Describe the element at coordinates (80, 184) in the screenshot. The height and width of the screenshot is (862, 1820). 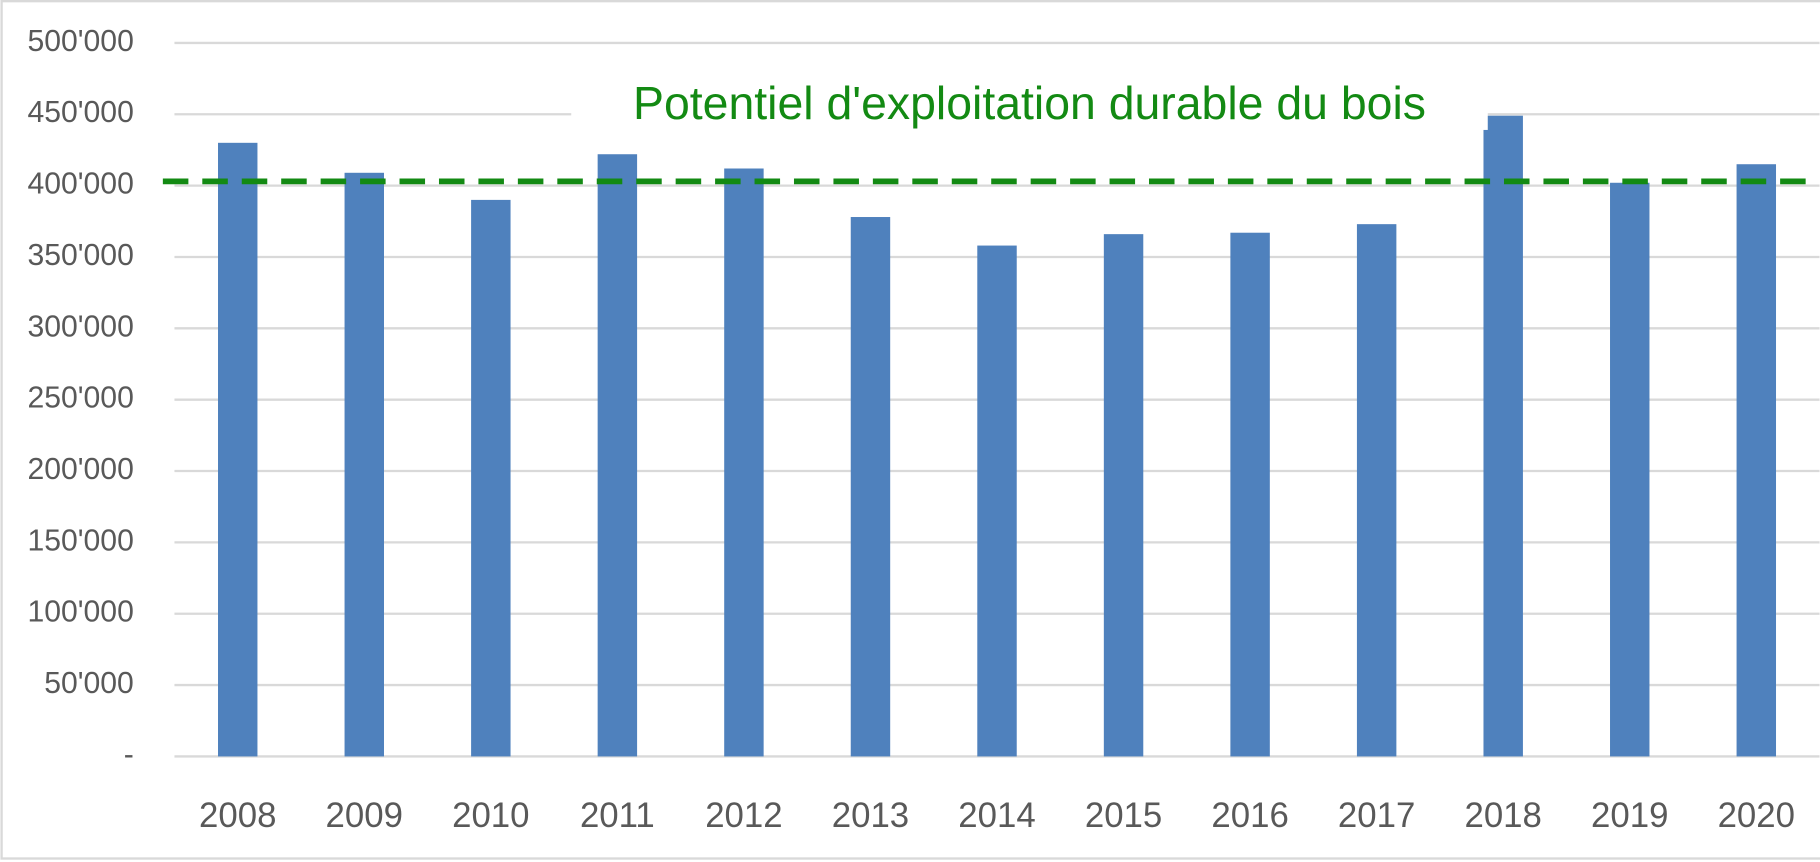
I see `y-tick-label: 400'000` at that location.